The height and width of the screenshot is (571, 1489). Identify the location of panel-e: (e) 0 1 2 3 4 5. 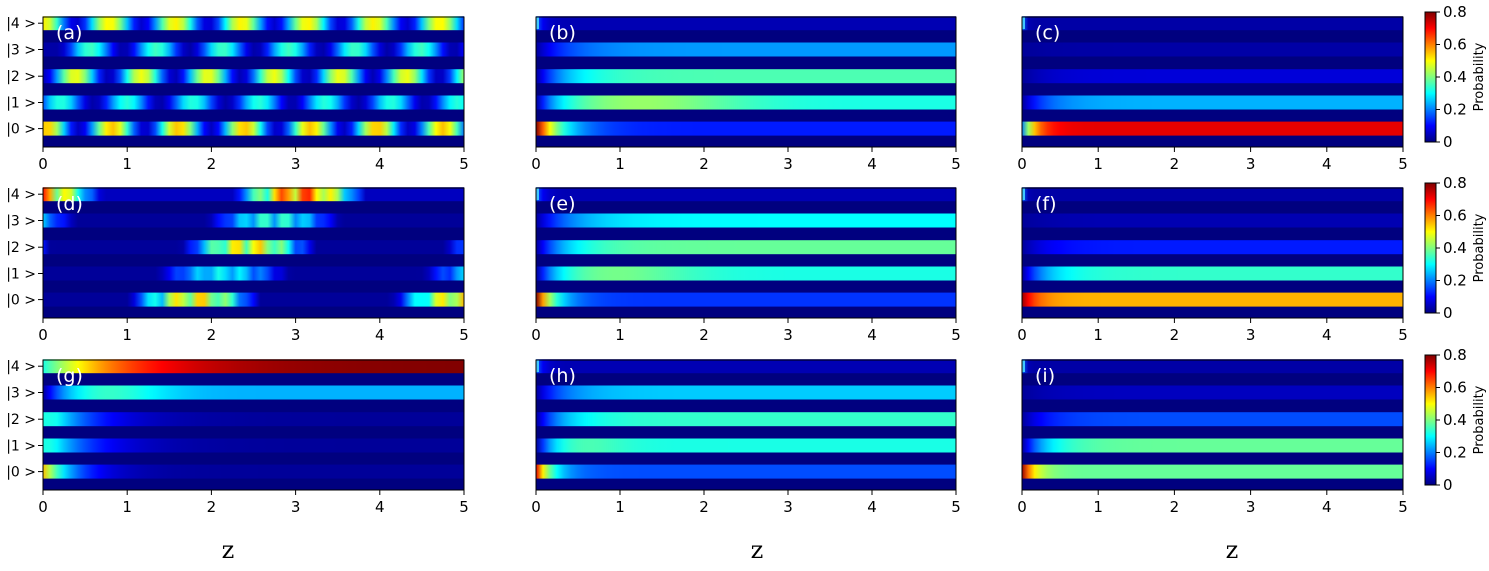
(746, 265).